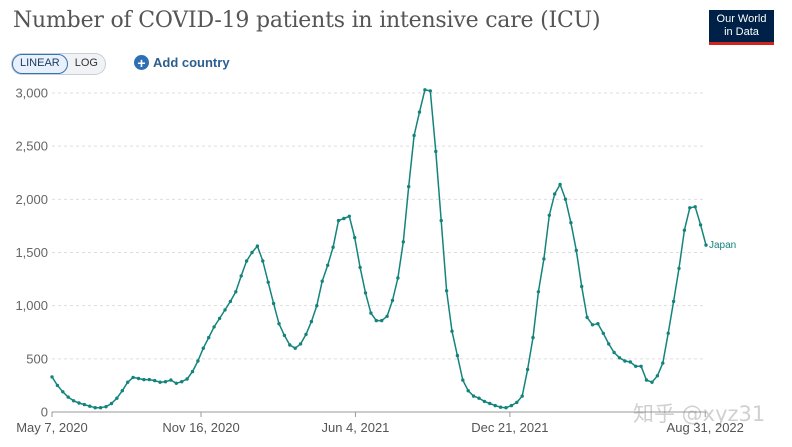 The image size is (792, 447). What do you see at coordinates (191, 62) in the screenshot?
I see `add-country-label: Add country` at bounding box center [191, 62].